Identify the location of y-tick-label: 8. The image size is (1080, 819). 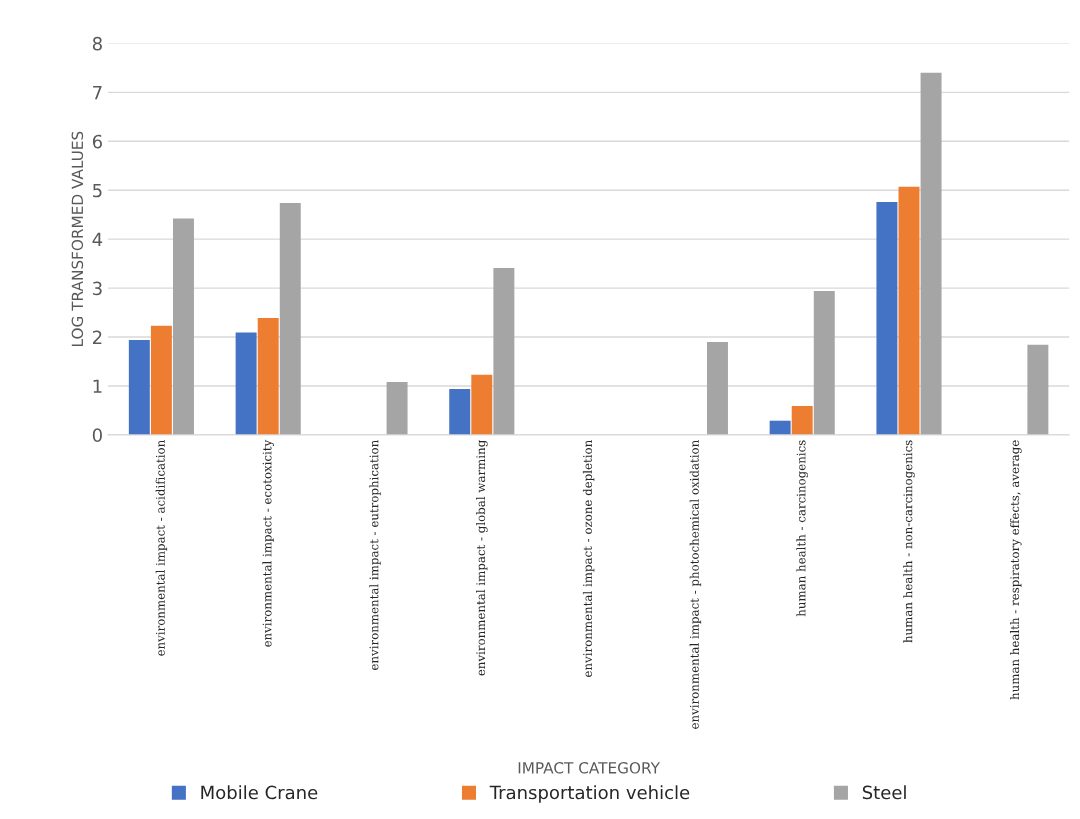
(97, 43).